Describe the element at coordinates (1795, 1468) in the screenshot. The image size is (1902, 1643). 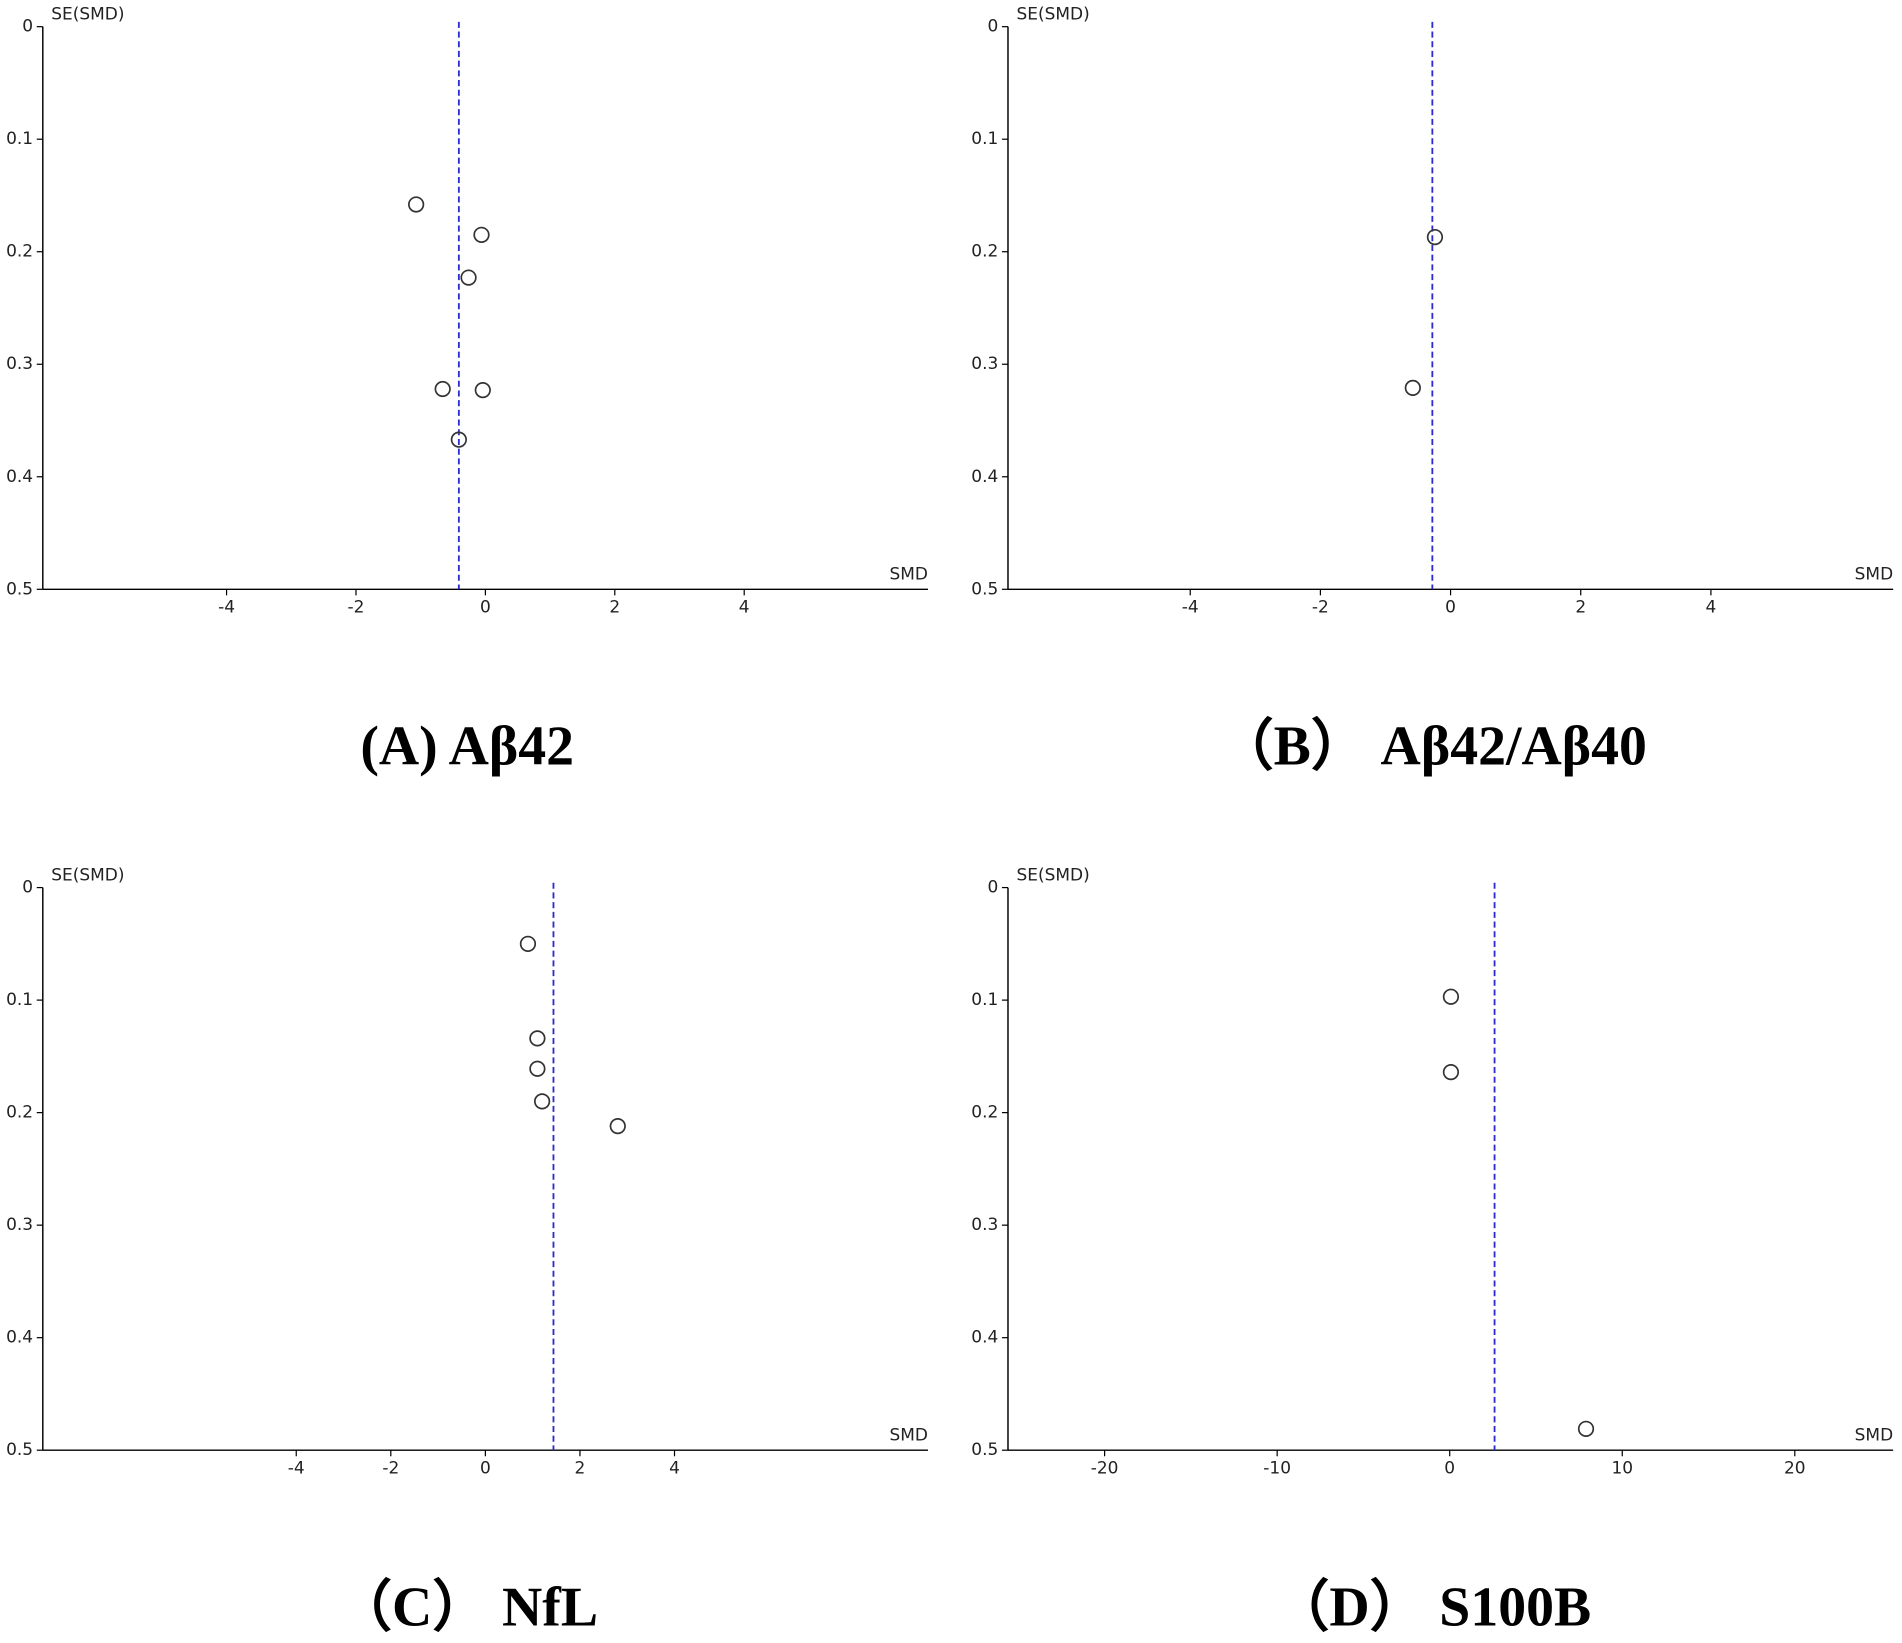
I see `x-tick-label: 20` at that location.